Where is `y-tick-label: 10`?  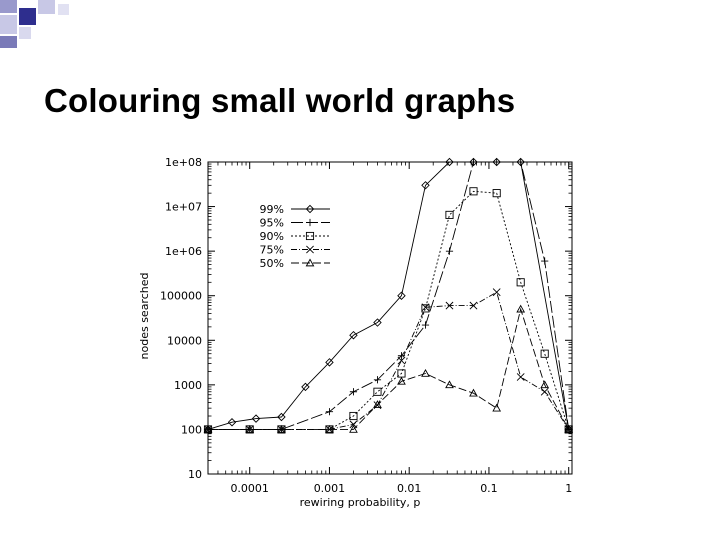
y-tick-label: 10 is located at coordinates (195, 474).